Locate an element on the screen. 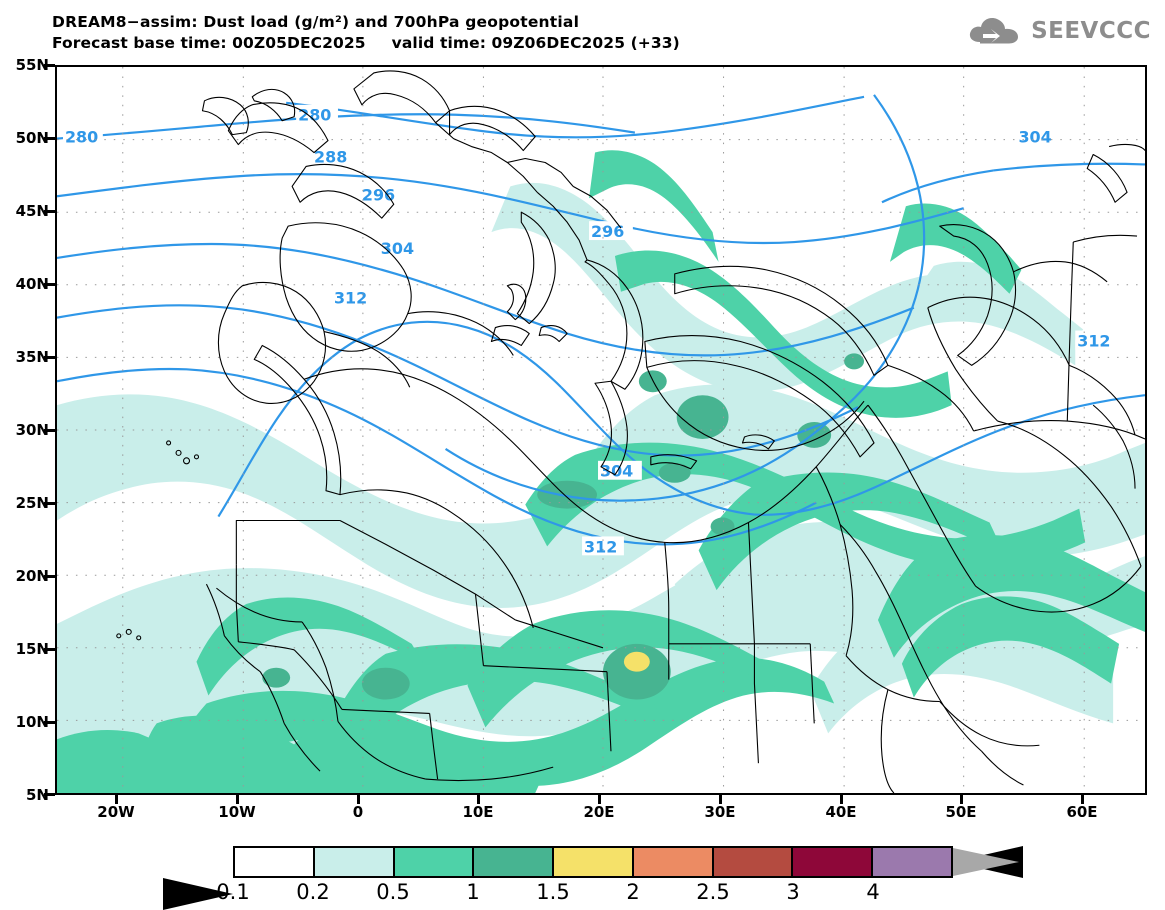 Image resolution: width=1165 pixels, height=910 pixels. dust-hotspot-yellow is located at coordinates (636, 661).